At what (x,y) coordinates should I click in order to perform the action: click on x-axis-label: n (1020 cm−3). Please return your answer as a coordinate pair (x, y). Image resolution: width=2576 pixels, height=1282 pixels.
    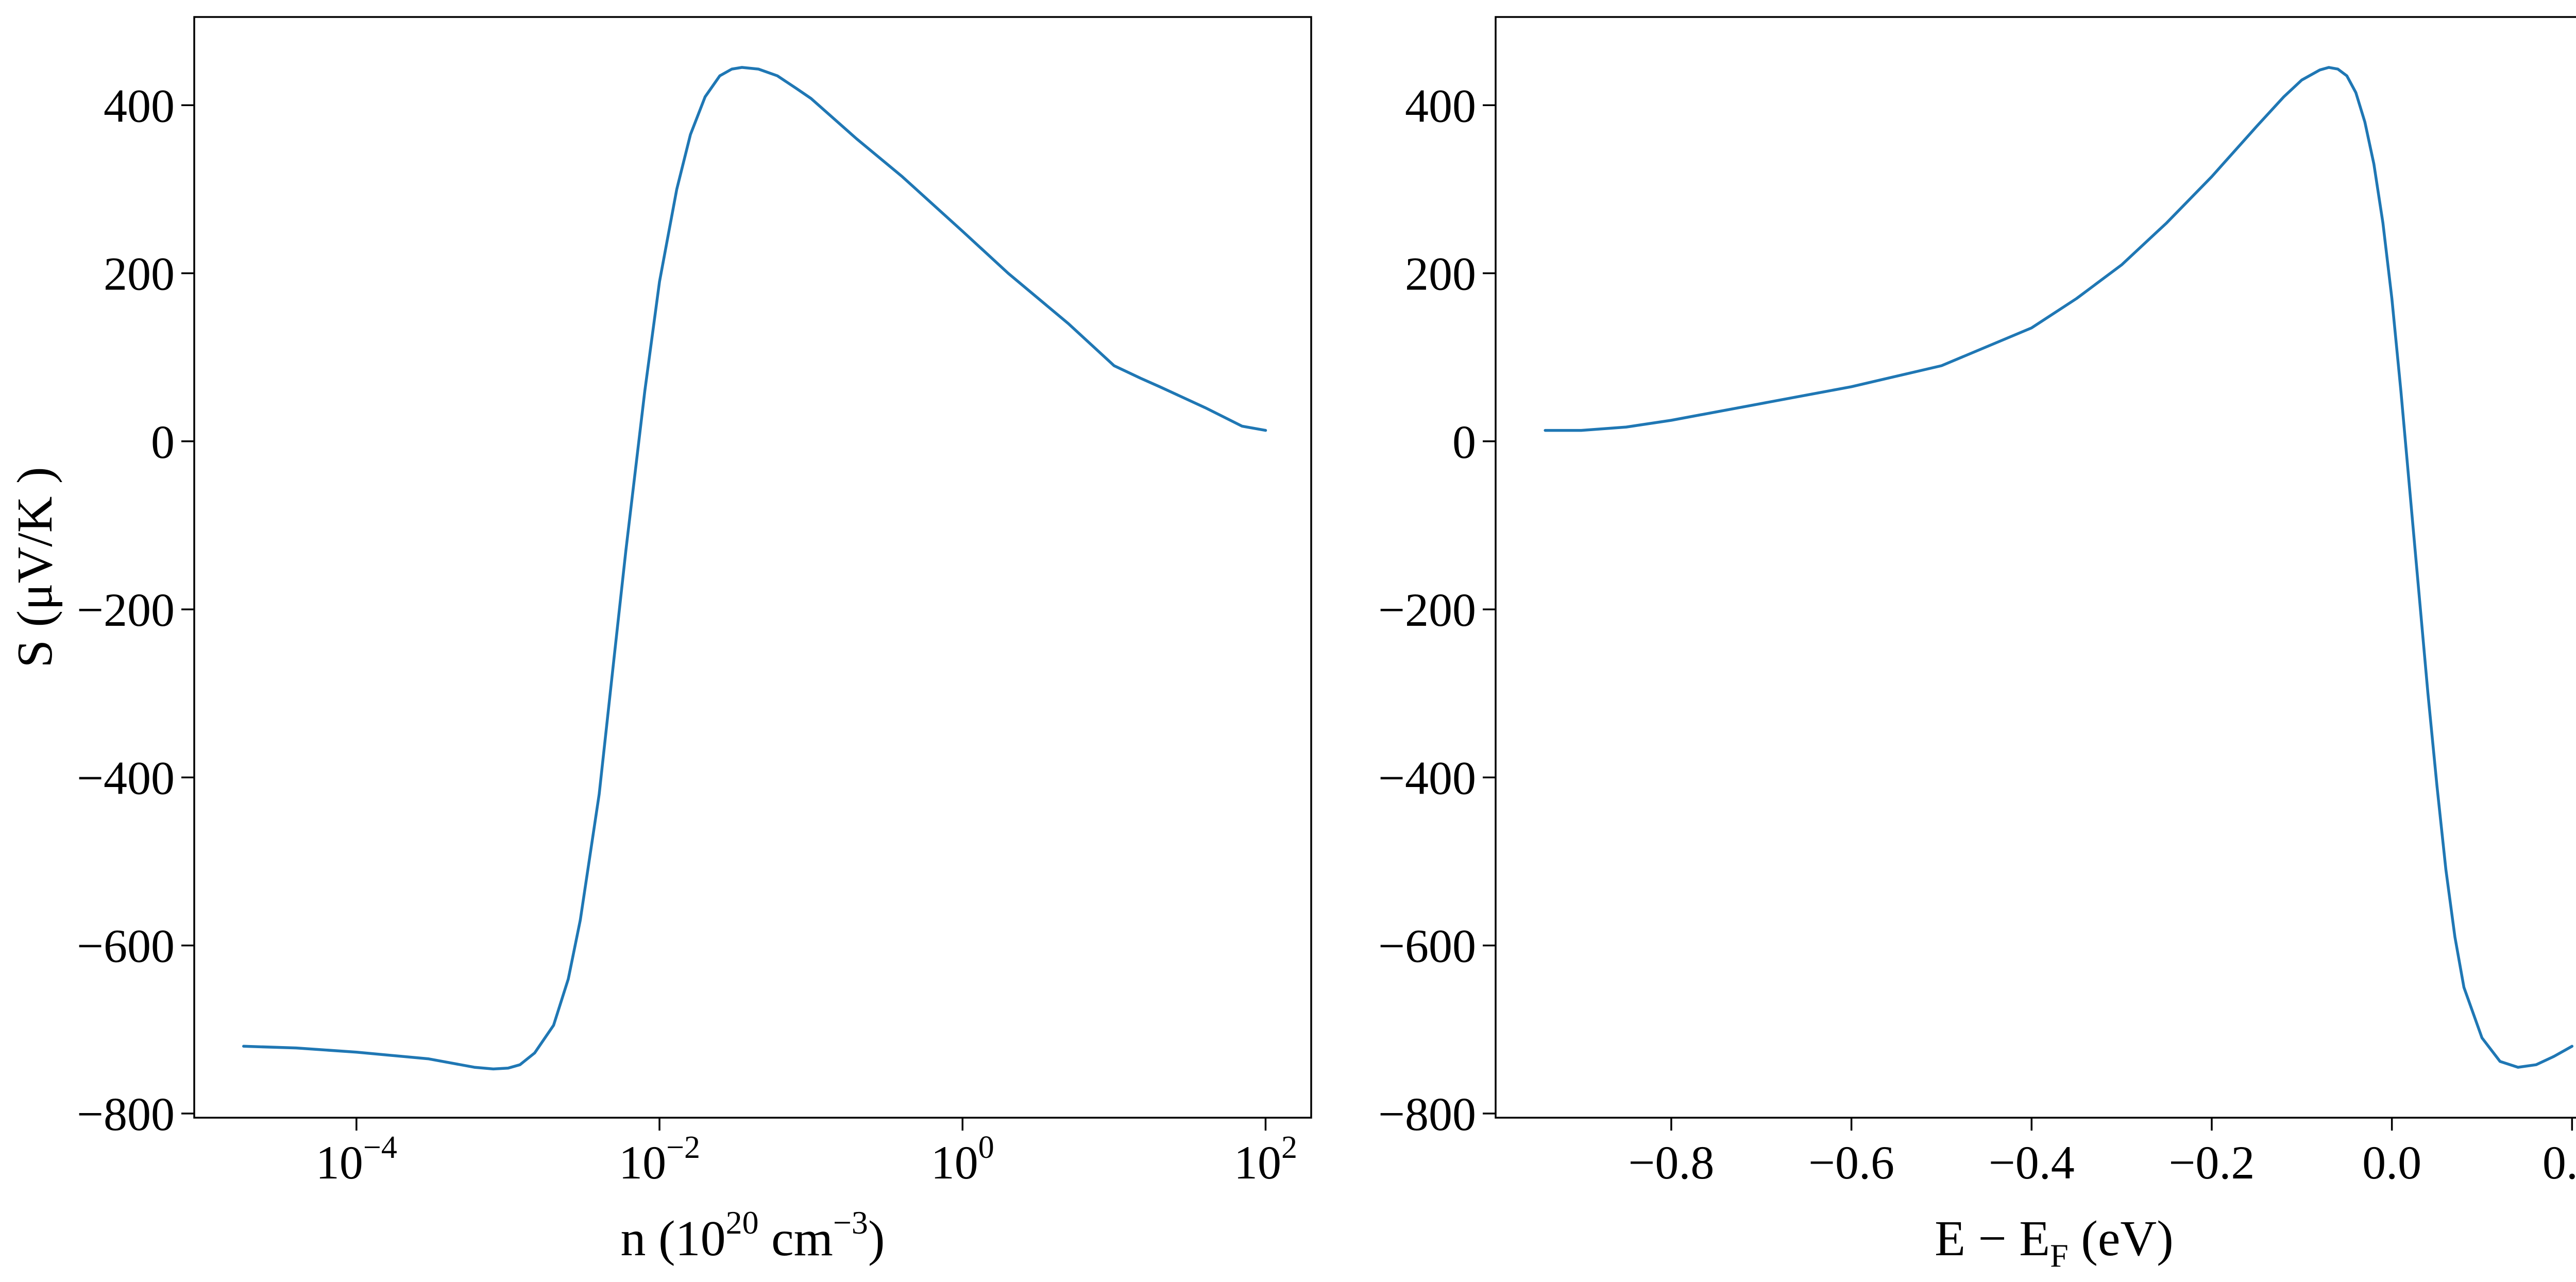
    Looking at the image, I should click on (752, 1235).